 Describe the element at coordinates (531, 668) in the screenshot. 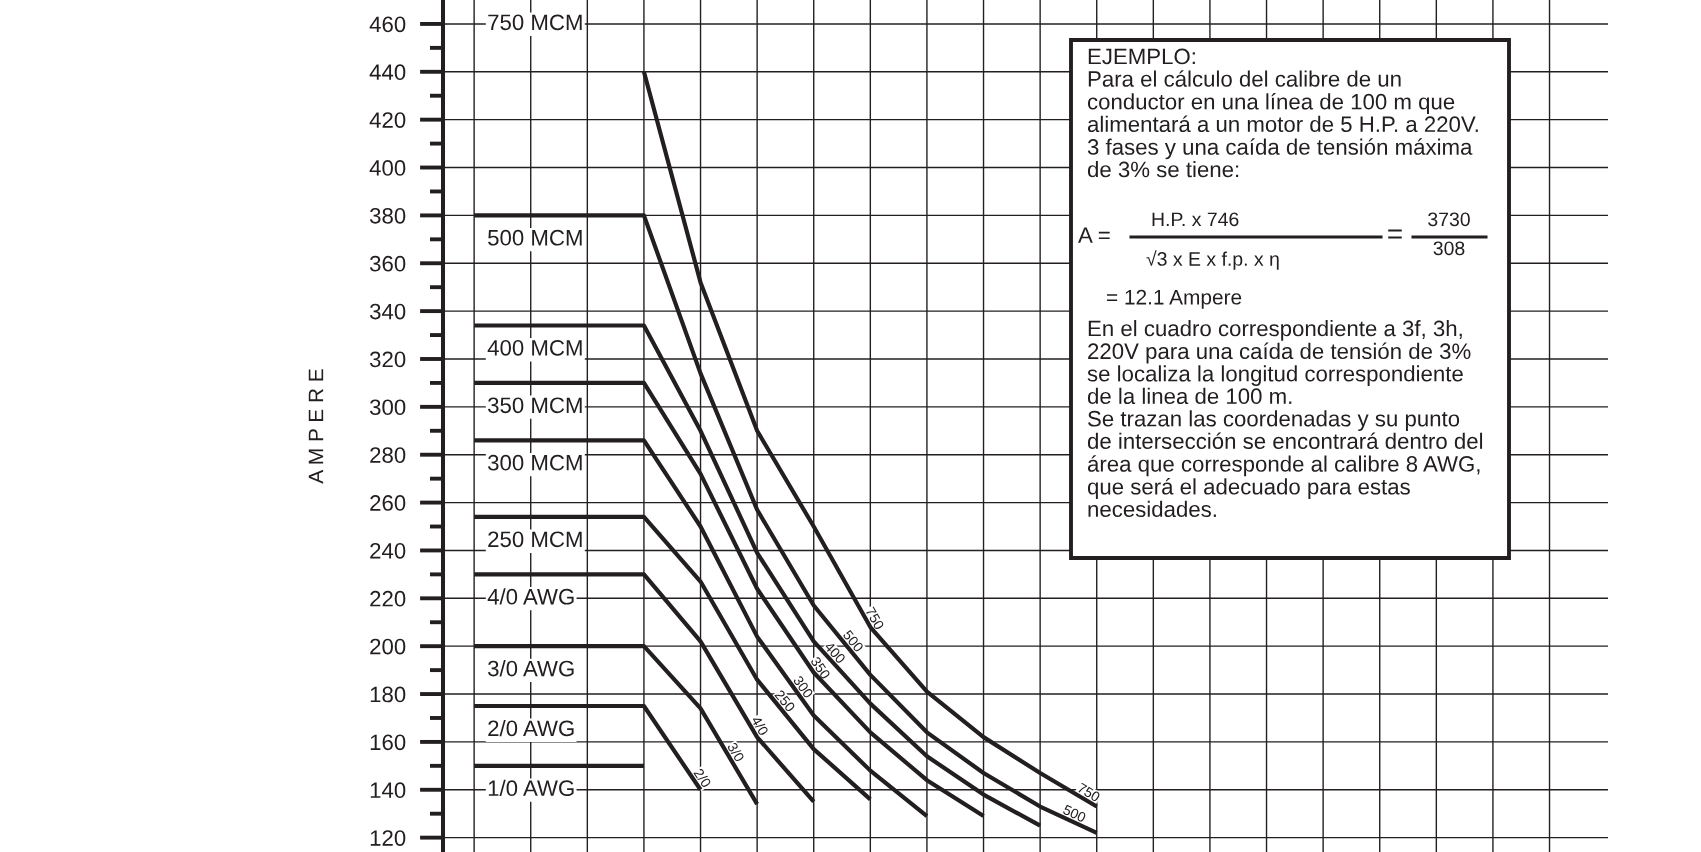

I see `legend-label: 3/0 AWG` at that location.